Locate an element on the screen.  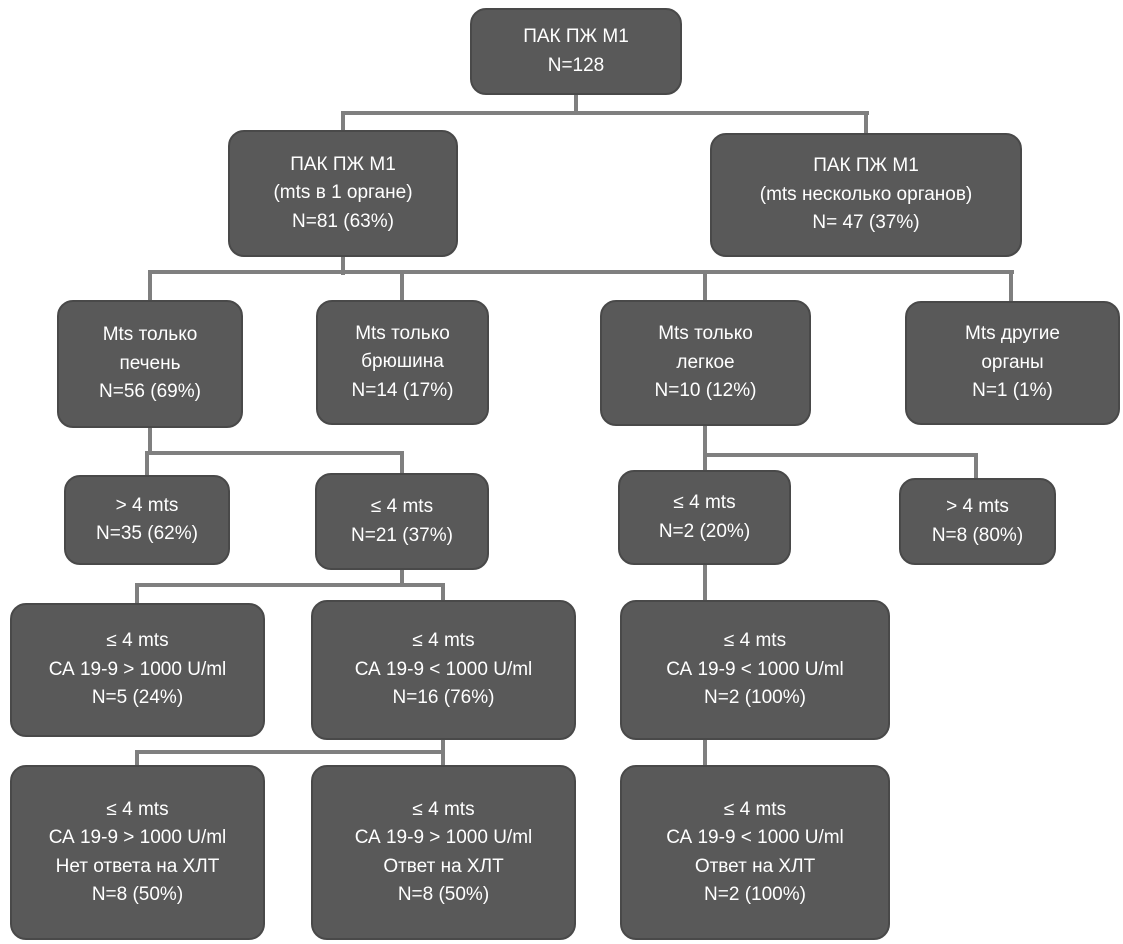
edge-lung-branch is located at coordinates (840, 455).